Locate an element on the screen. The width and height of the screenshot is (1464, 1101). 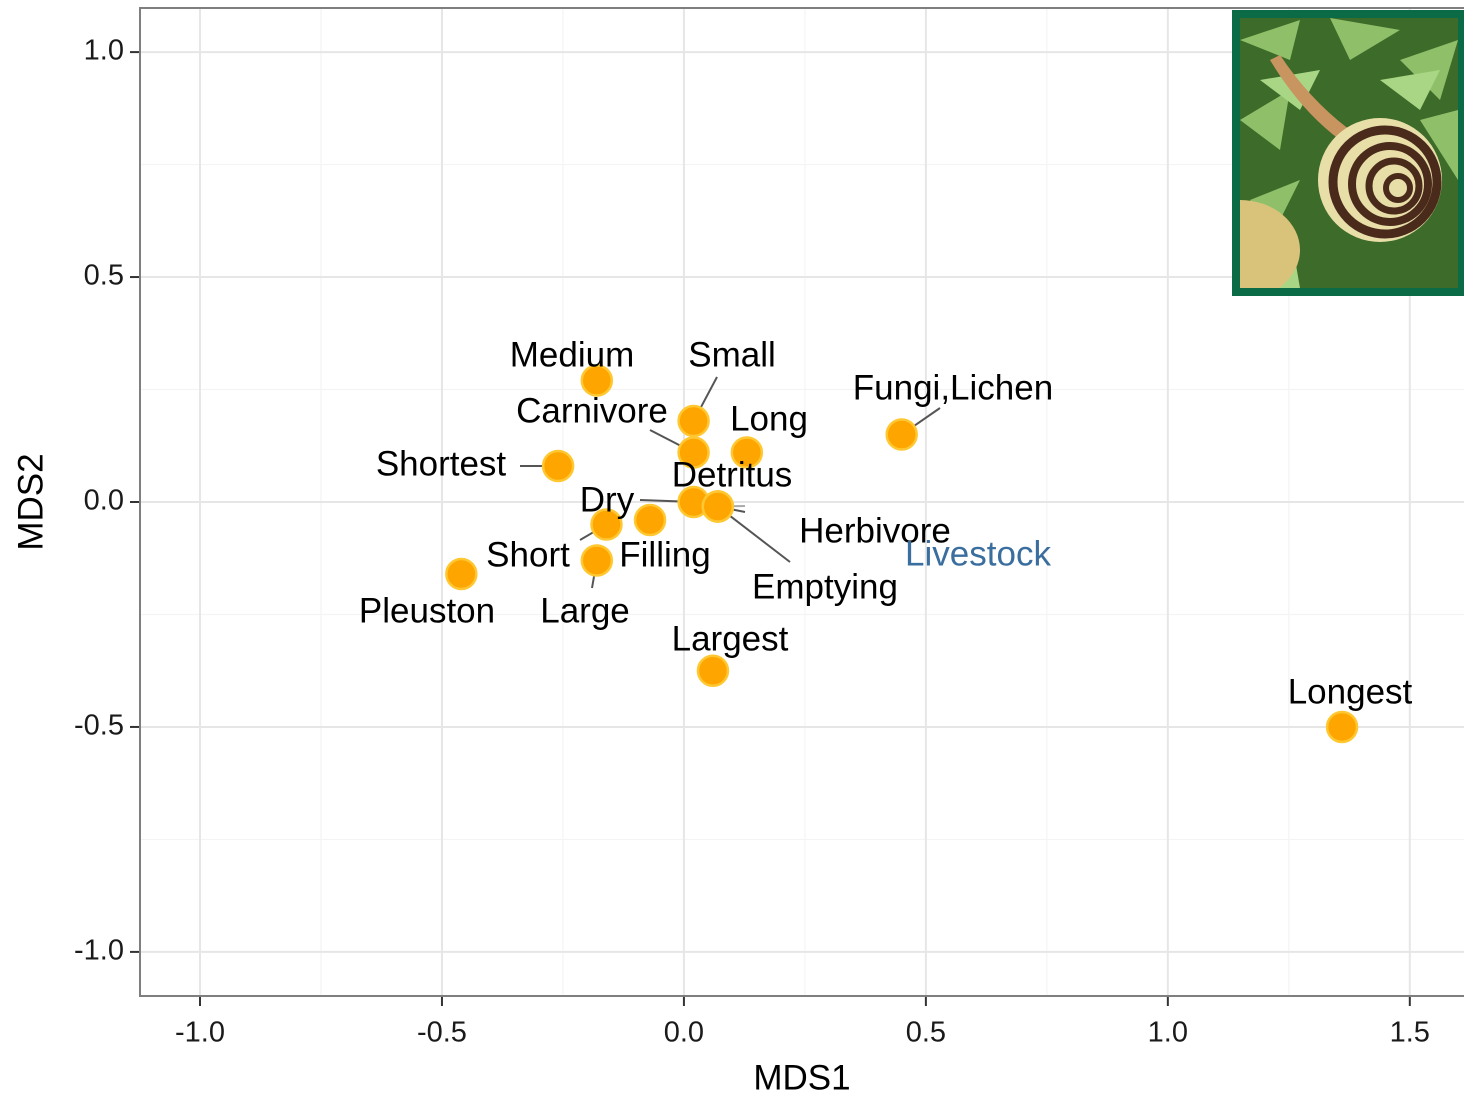
inset-image is located at coordinates (1348, 153).